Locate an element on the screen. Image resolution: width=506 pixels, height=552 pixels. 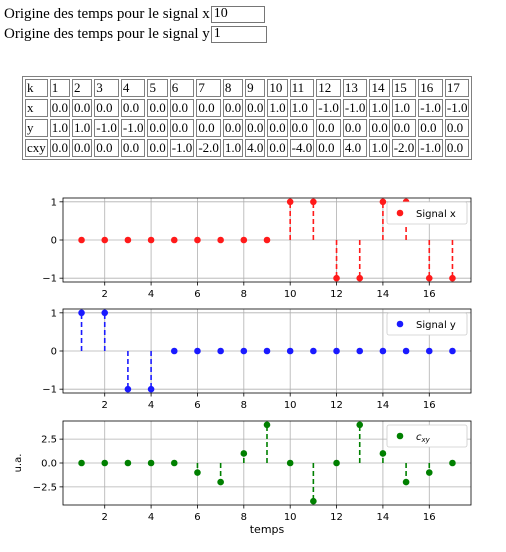
table-cell: 12 is located at coordinates (328, 88).